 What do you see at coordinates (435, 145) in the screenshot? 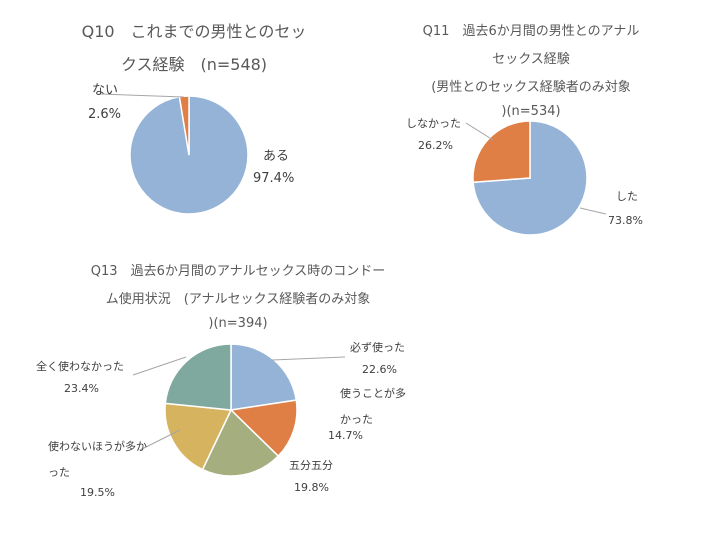
I see `slice-label-value: 26.2%` at bounding box center [435, 145].